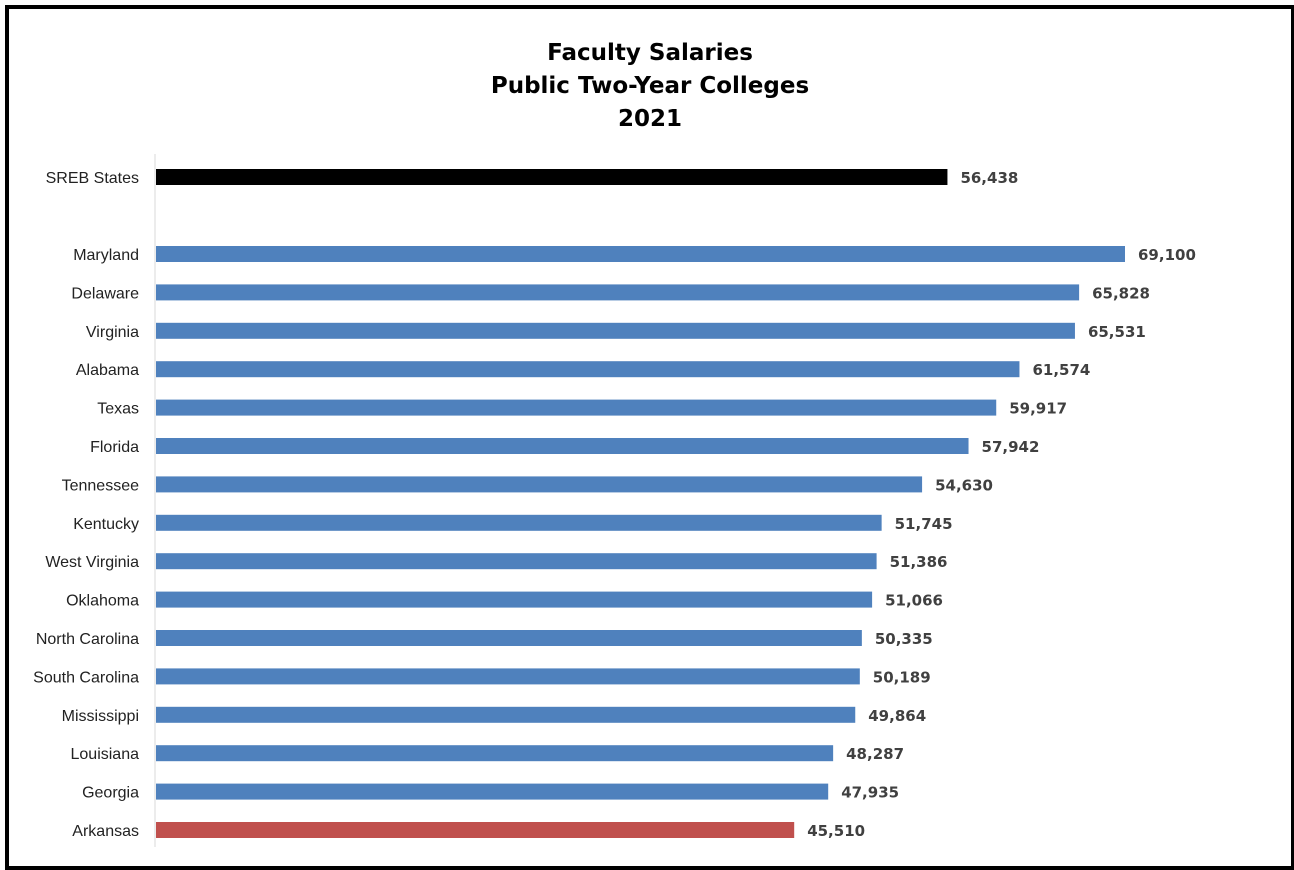  What do you see at coordinates (924, 524) in the screenshot?
I see `value-label-kentucky: 51,745` at bounding box center [924, 524].